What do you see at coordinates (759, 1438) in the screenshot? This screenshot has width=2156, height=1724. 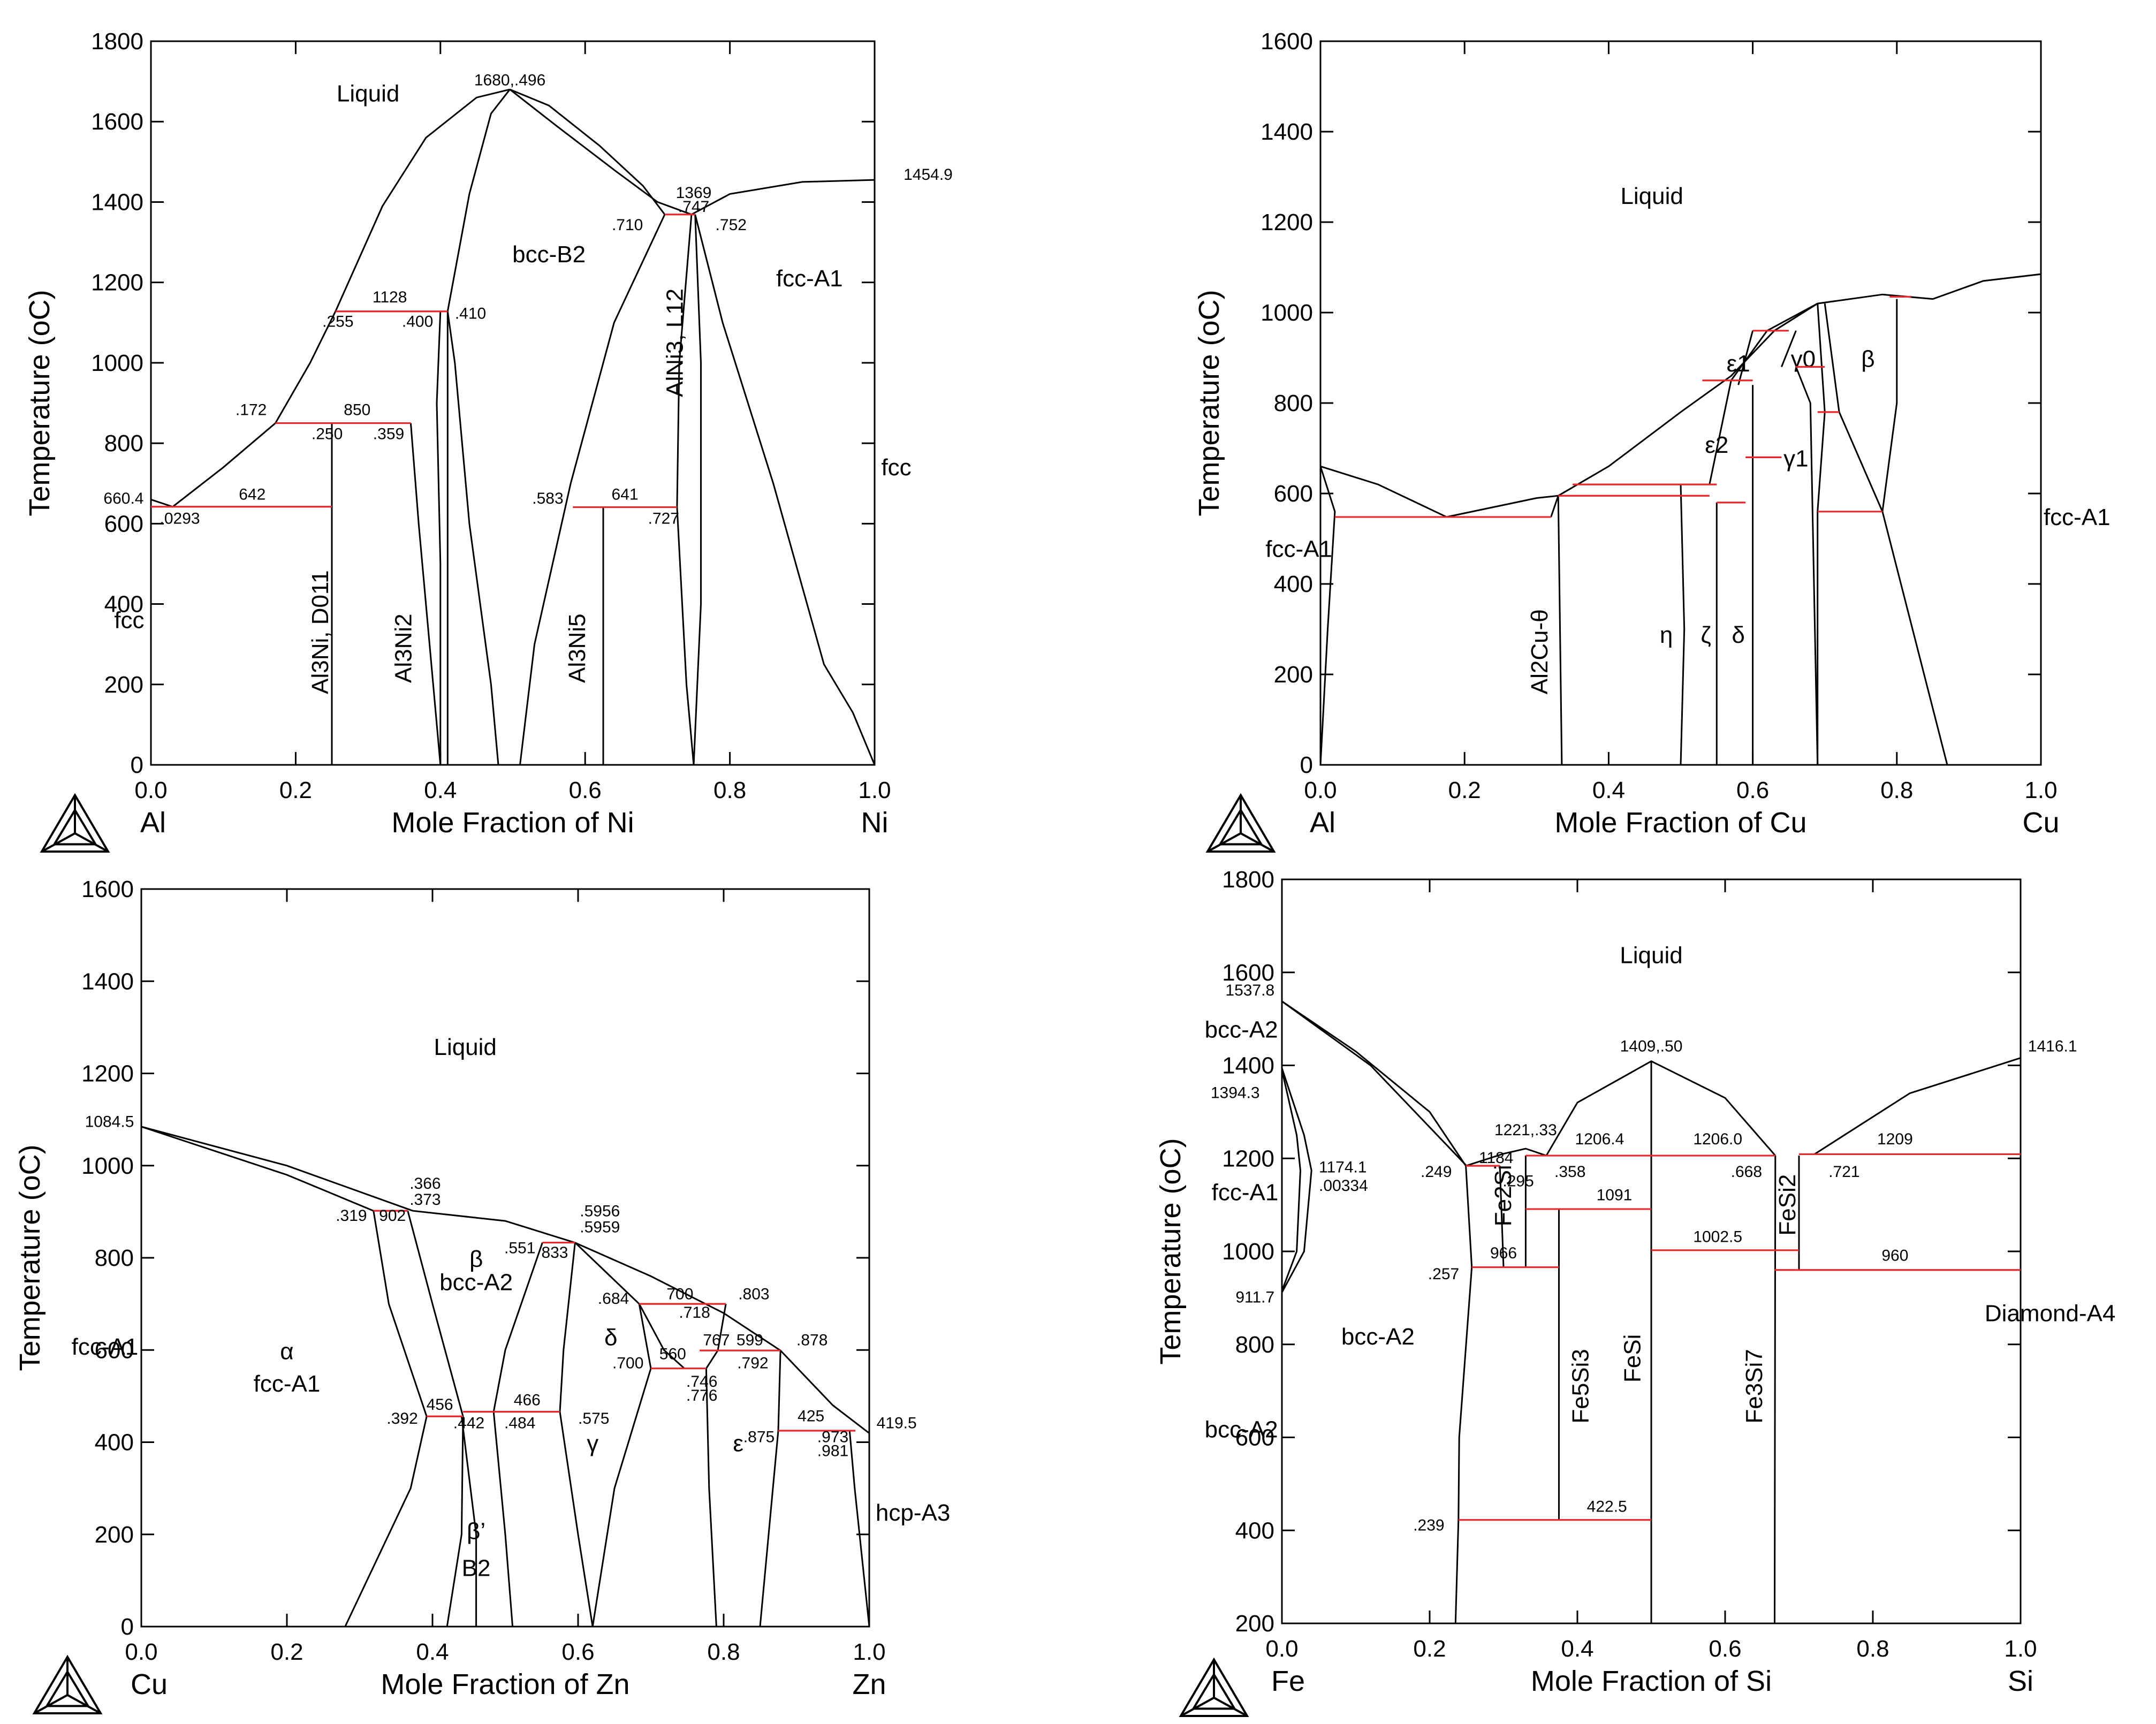 I see `point-annotation: .875` at bounding box center [759, 1438].